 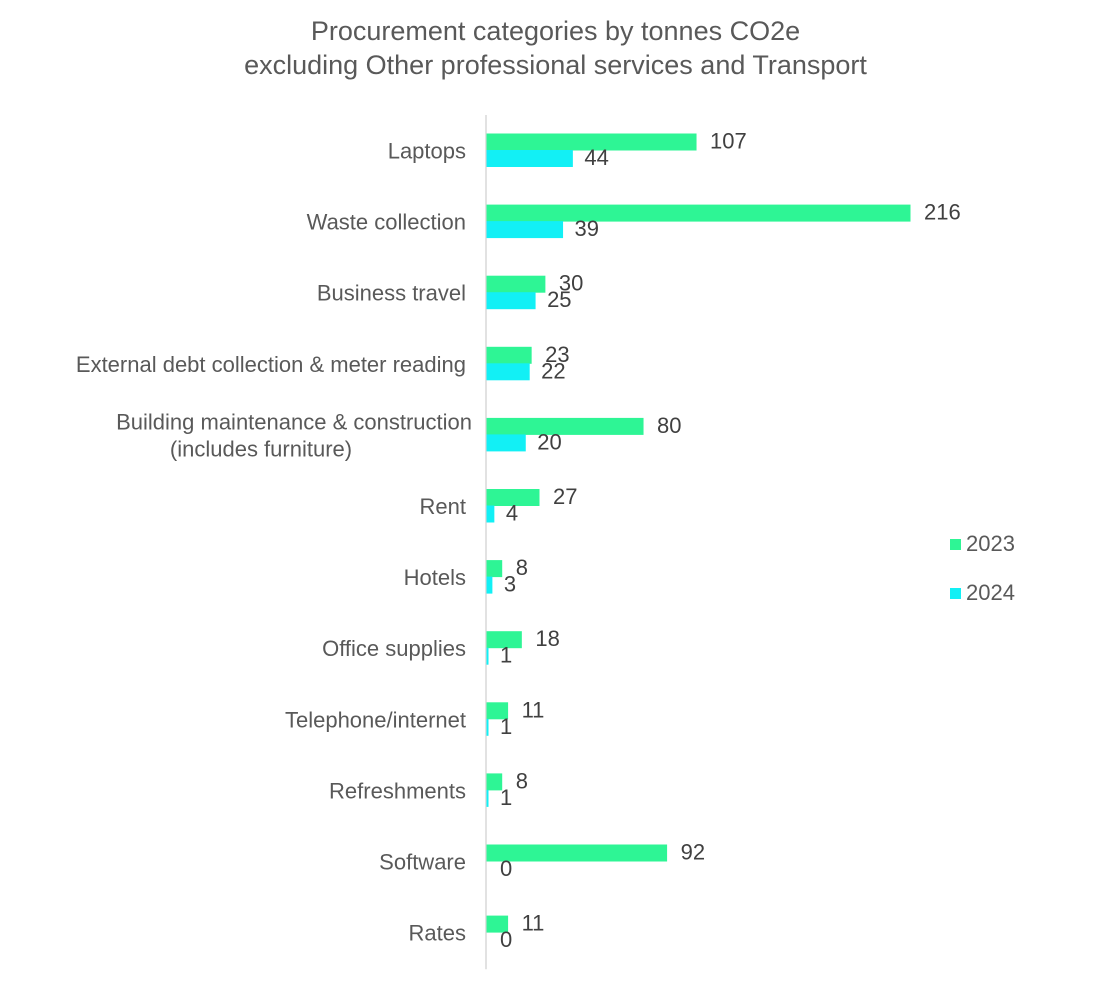 What do you see at coordinates (391, 293) in the screenshot?
I see `category-label-2: Business travel` at bounding box center [391, 293].